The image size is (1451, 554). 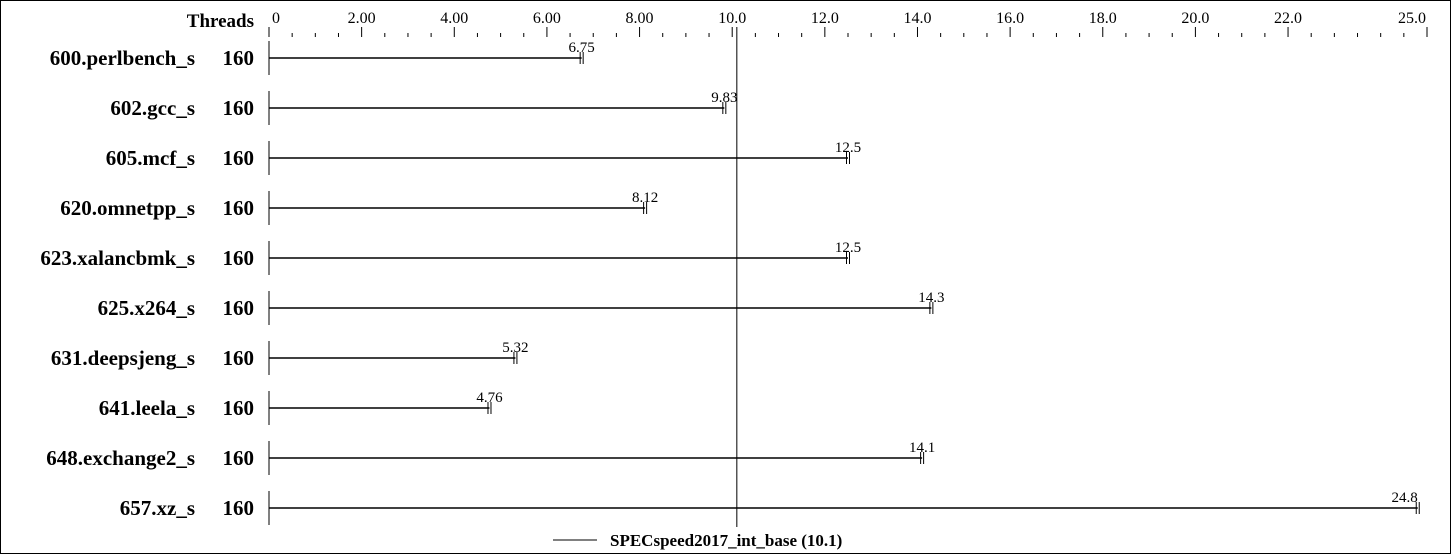 I want to click on benchmark-row: 641.leela_s 160 4.76, so click(x=301, y=407).